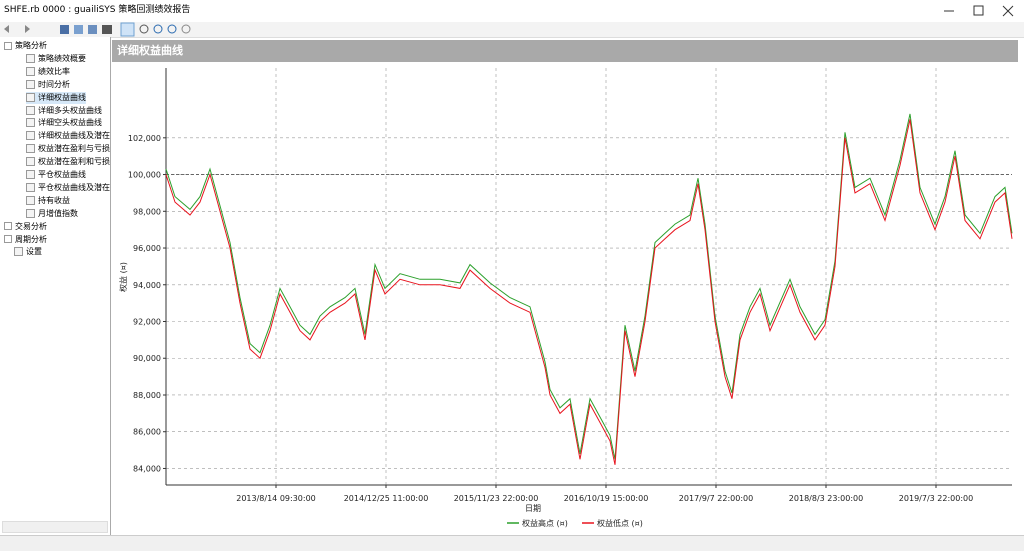  I want to click on tree-item: 权益潜在盈利与亏损, so click(68, 149).